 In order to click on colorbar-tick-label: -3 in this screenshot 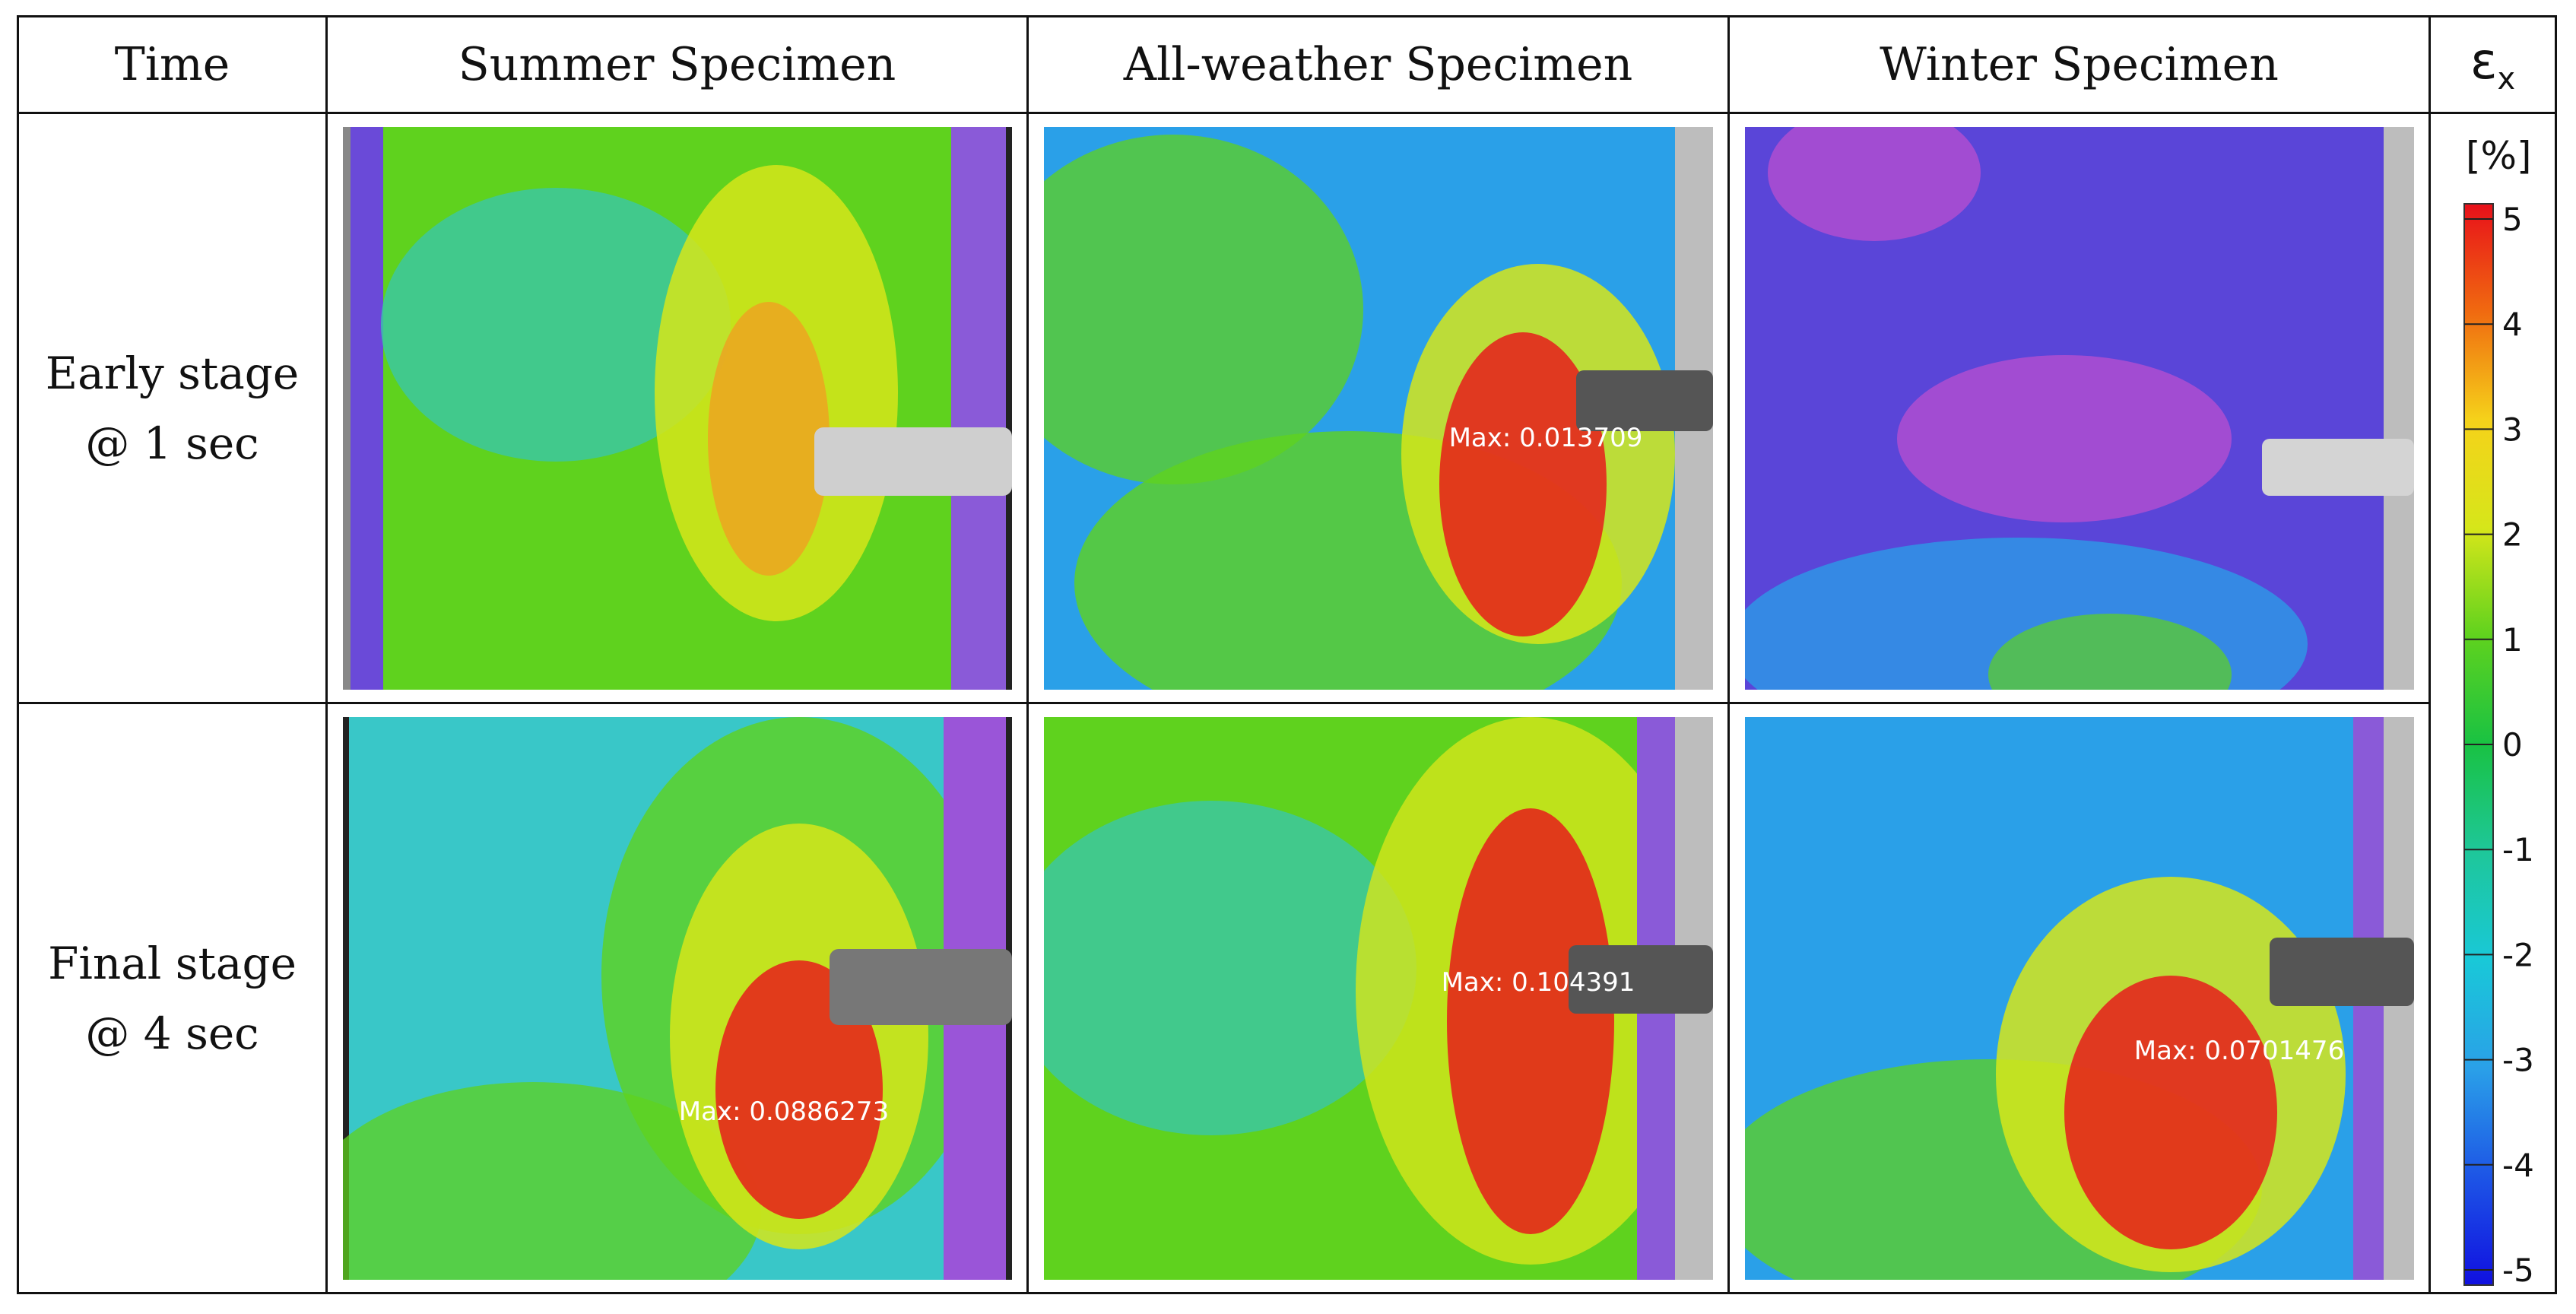, I will do `click(2518, 1060)`.